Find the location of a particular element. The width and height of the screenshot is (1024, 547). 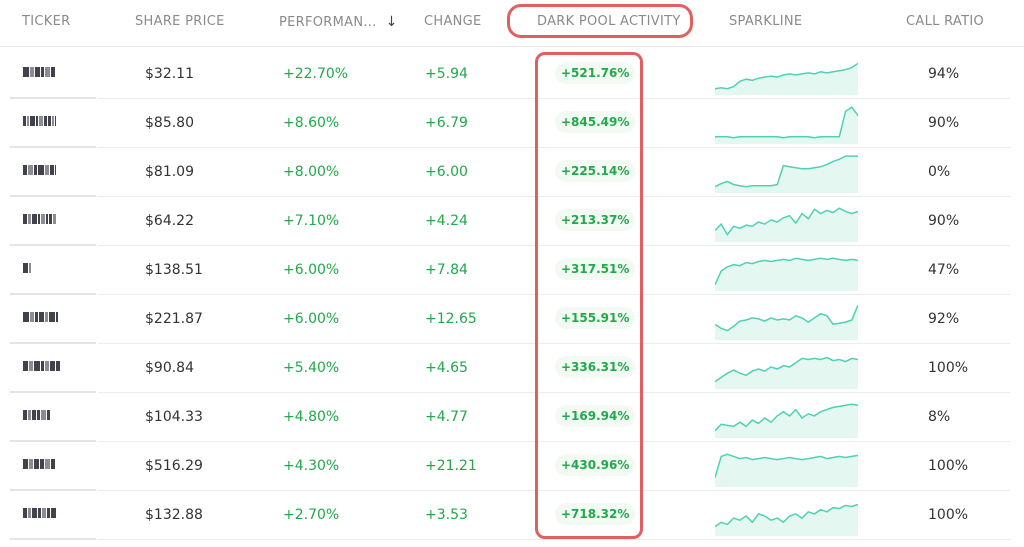

column-header-ticker: TICKER is located at coordinates (46, 21).